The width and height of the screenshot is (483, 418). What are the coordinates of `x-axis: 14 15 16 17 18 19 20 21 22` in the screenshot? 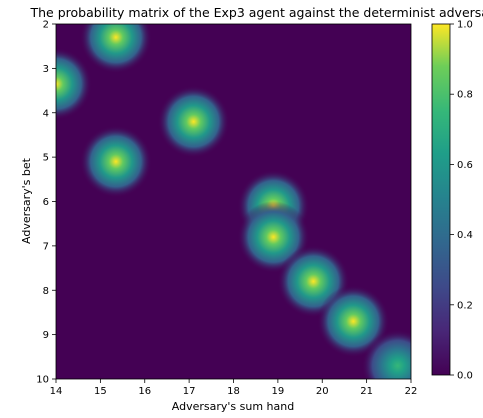 It's located at (234, 388).